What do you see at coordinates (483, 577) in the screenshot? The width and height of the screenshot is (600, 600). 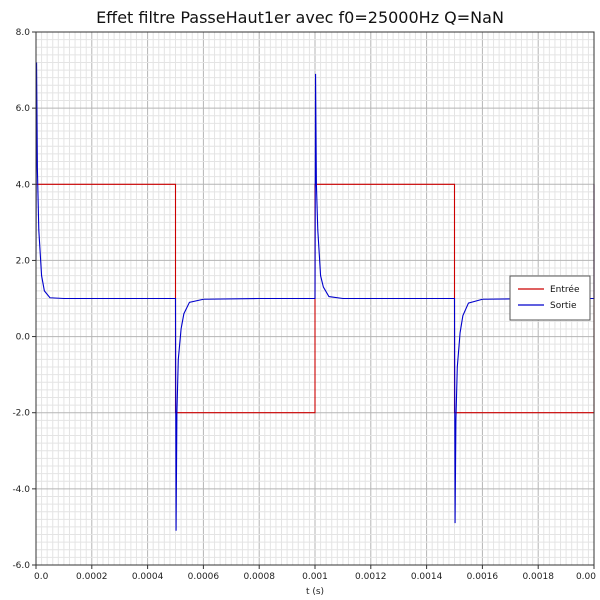 I see `x-tick-label: 0.0016` at bounding box center [483, 577].